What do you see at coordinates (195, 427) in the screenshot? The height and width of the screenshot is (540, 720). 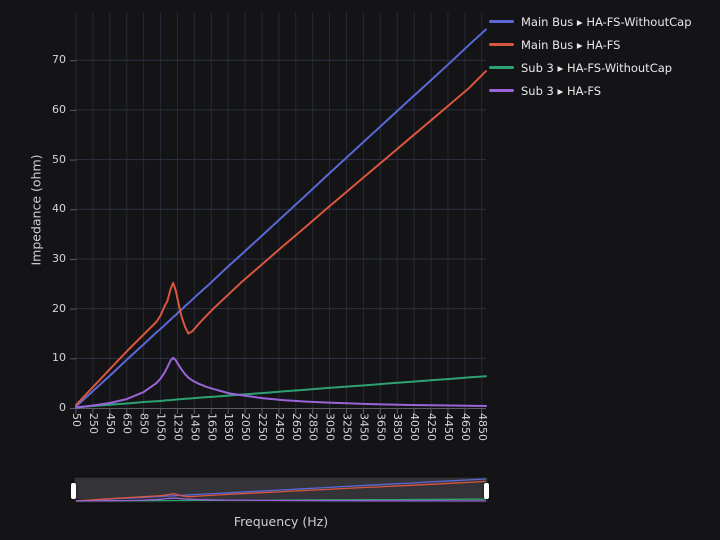 I see `x-tick-label: 1450` at bounding box center [195, 427].